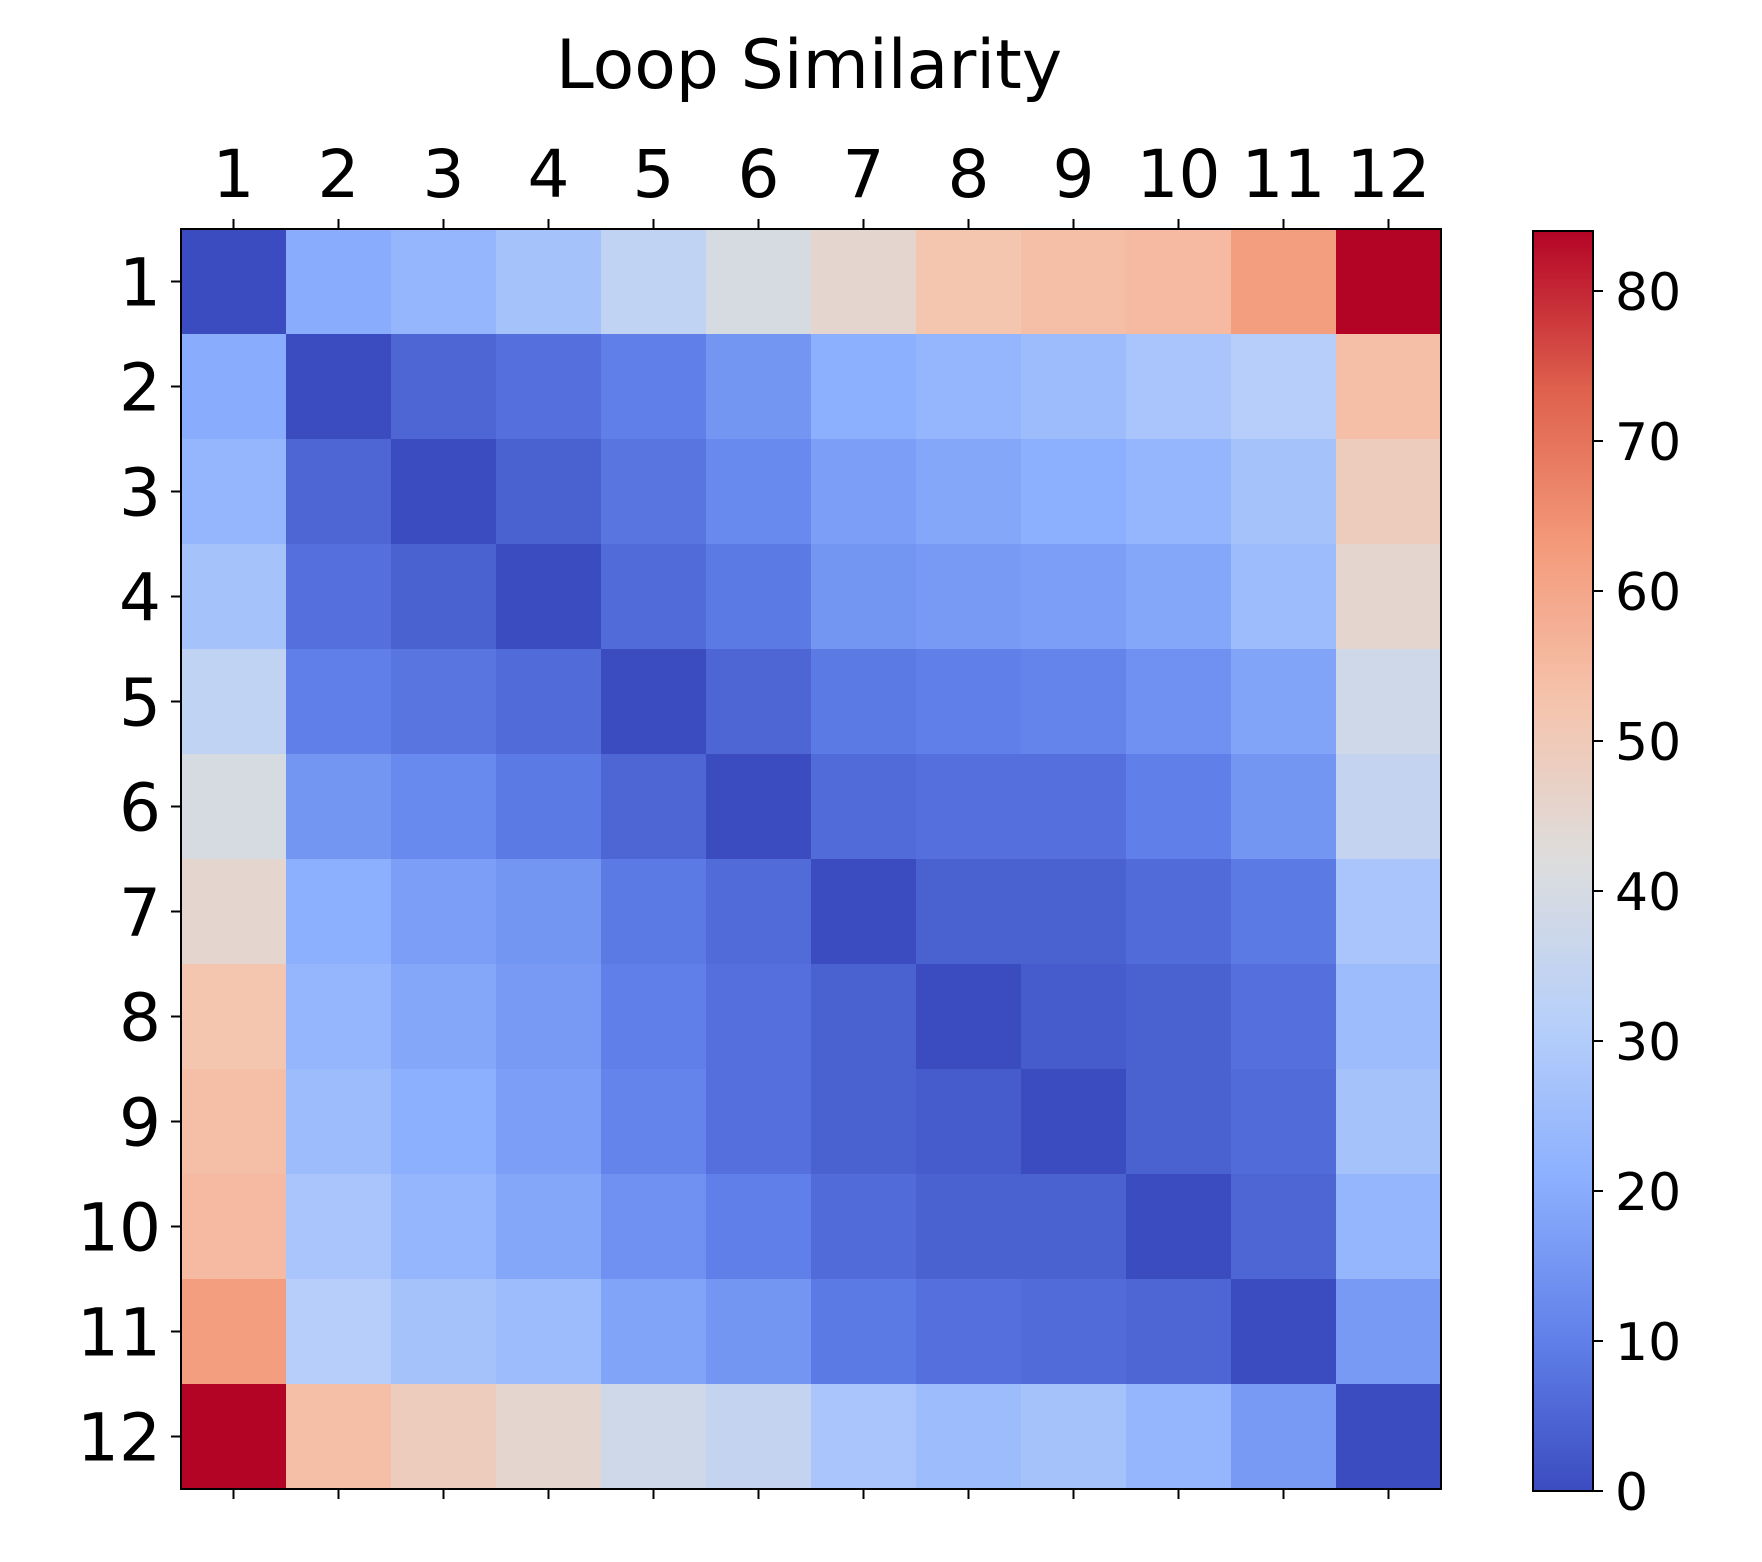 The image size is (1762, 1562). I want to click on heatmap-cell-r5-c5, so click(654, 702).